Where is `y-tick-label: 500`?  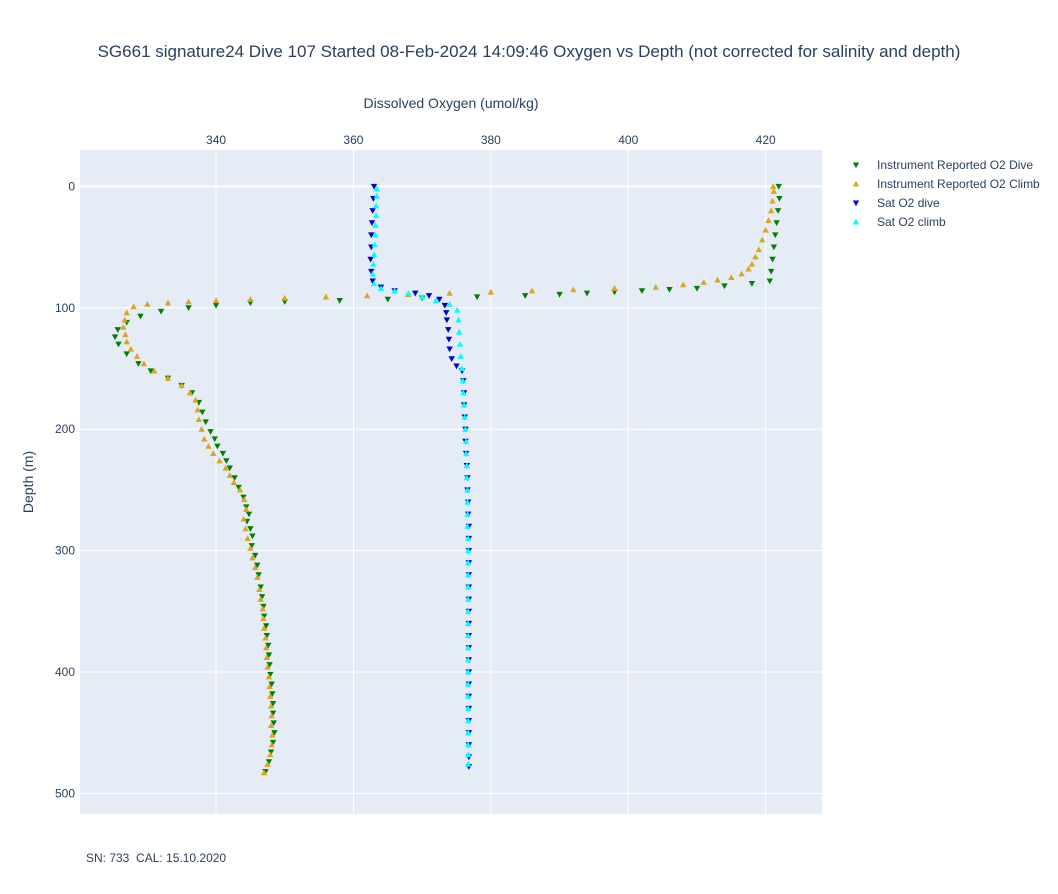 y-tick-label: 500 is located at coordinates (65, 793).